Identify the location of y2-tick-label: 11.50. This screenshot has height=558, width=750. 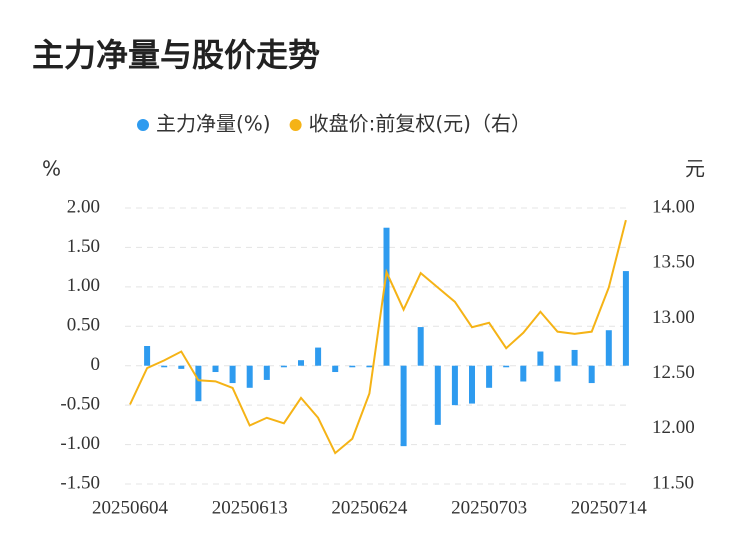
(673, 482).